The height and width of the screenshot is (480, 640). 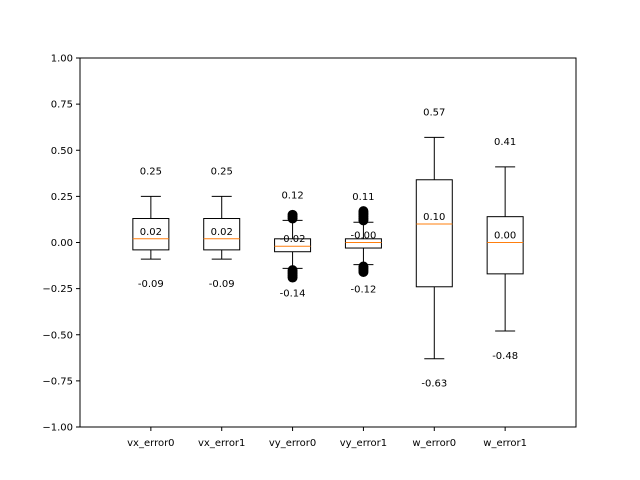 I want to click on box-vx_error0, so click(x=151, y=227).